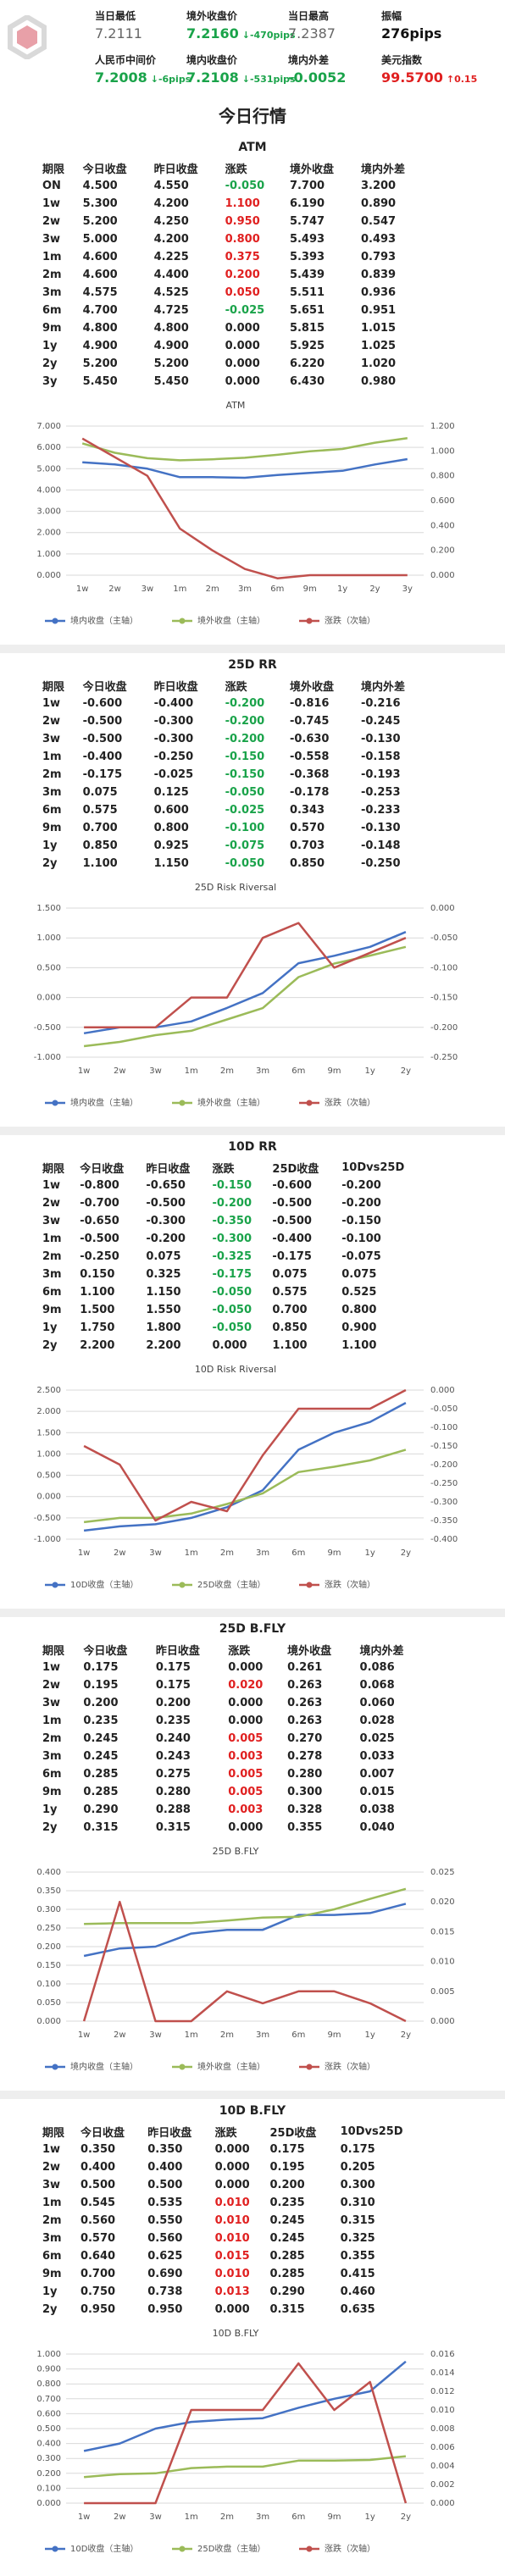  Describe the element at coordinates (232, 1292) in the screenshot. I see `table-cell: -0.050` at that location.